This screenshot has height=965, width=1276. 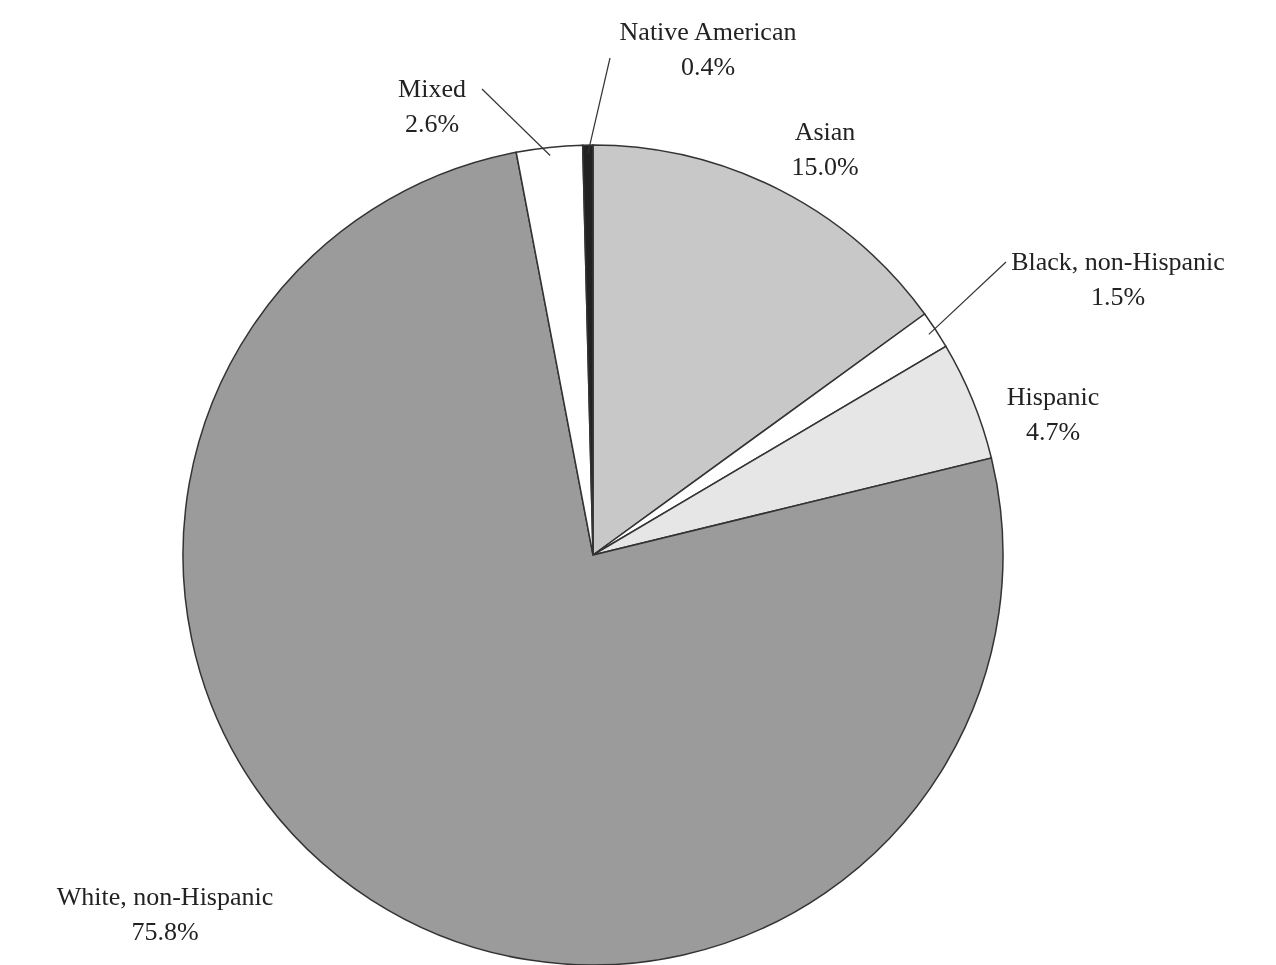 What do you see at coordinates (825, 131) in the screenshot?
I see `slice-label: Asian` at bounding box center [825, 131].